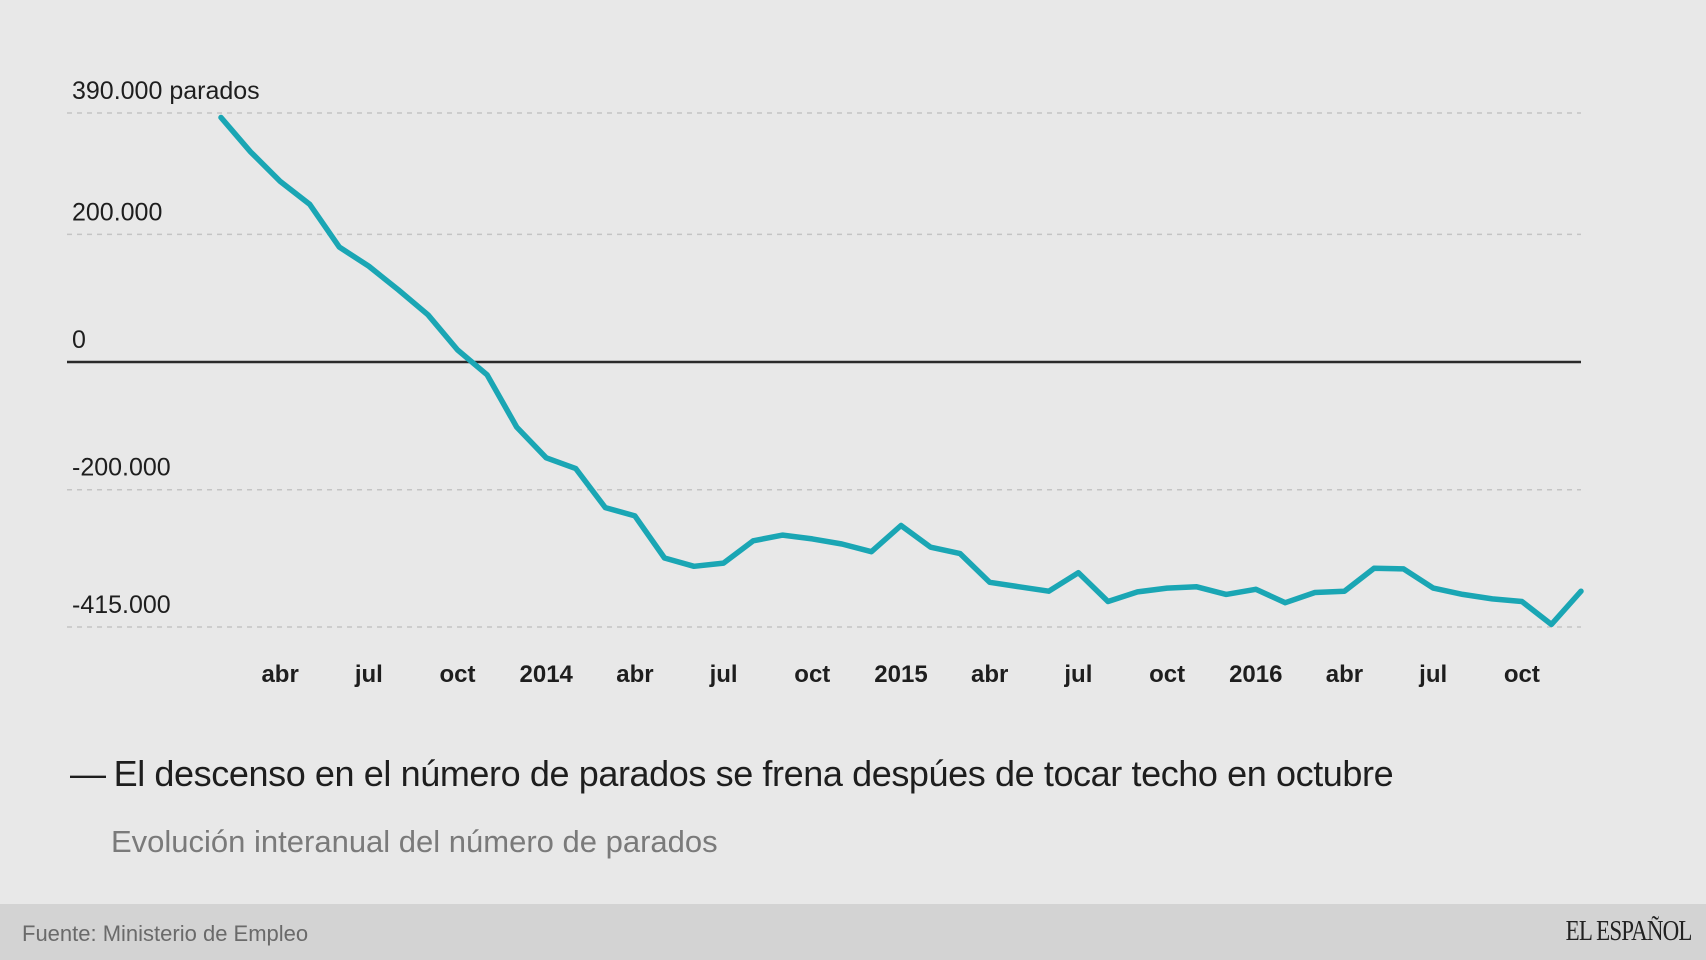 The height and width of the screenshot is (960, 1706). Describe the element at coordinates (121, 605) in the screenshot. I see `y-tick-label: -415.000` at that location.